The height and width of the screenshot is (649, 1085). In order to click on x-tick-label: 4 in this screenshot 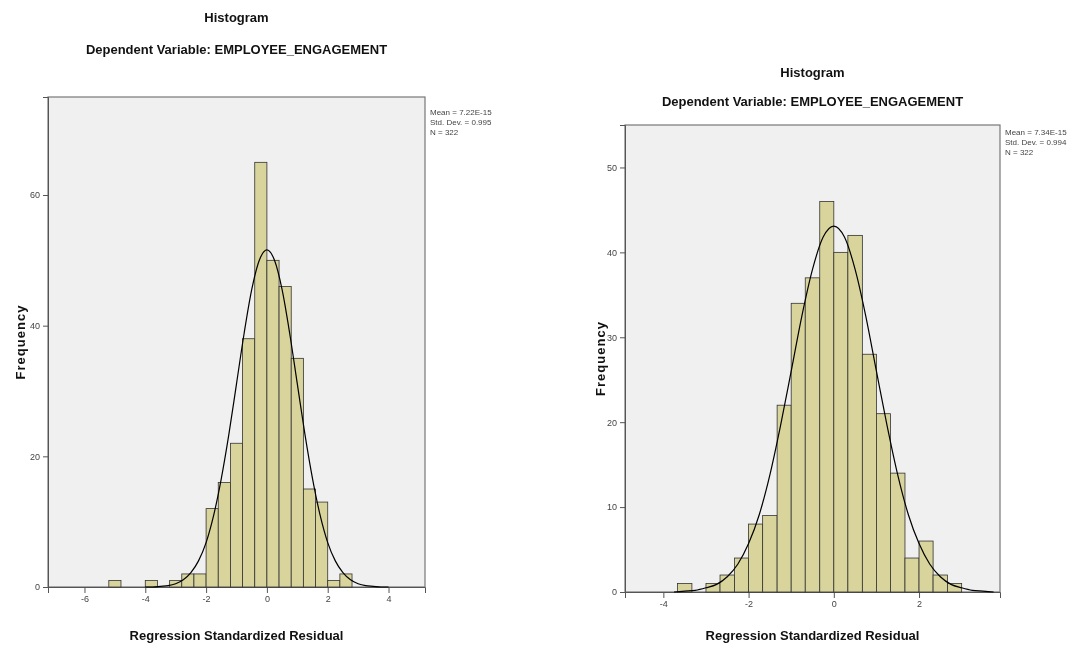, I will do `click(389, 599)`.